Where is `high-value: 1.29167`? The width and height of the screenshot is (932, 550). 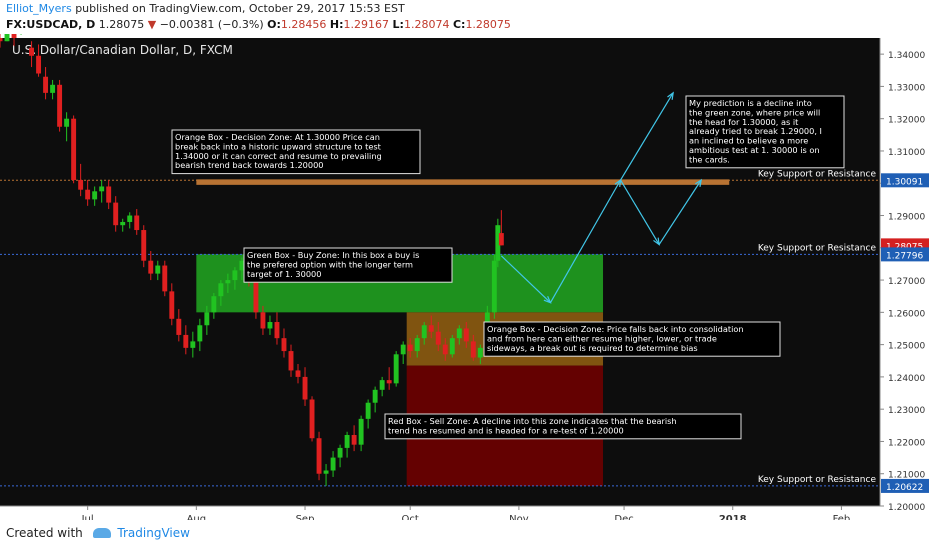
high-value: 1.29167 is located at coordinates (366, 24).